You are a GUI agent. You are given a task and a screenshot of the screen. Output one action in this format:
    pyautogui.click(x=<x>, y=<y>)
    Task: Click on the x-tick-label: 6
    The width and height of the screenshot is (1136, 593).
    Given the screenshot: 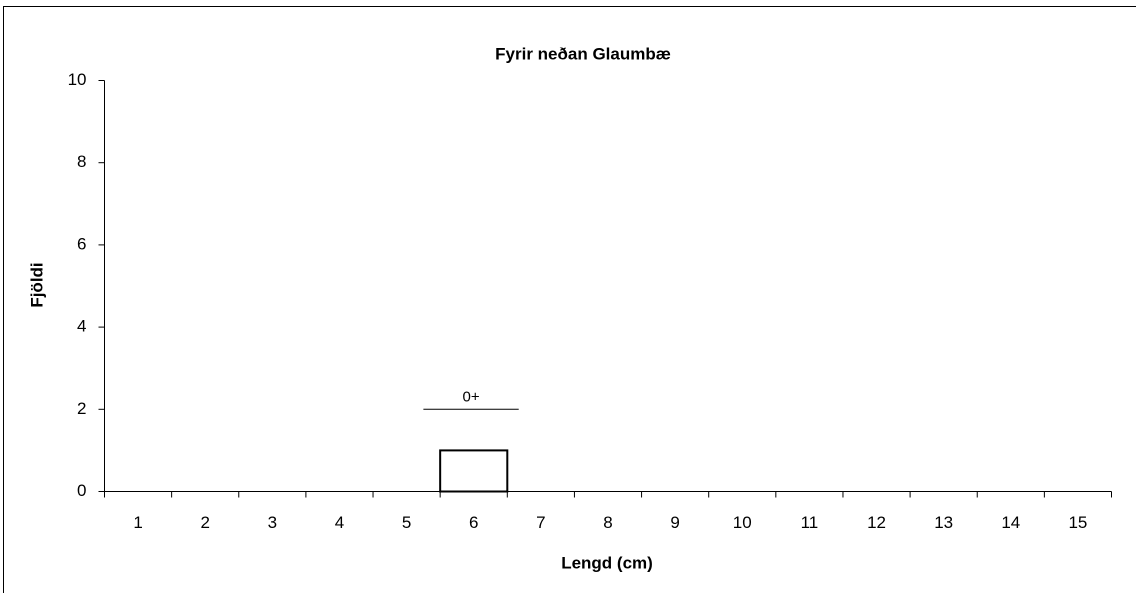 What is the action you would take?
    pyautogui.click(x=473, y=522)
    